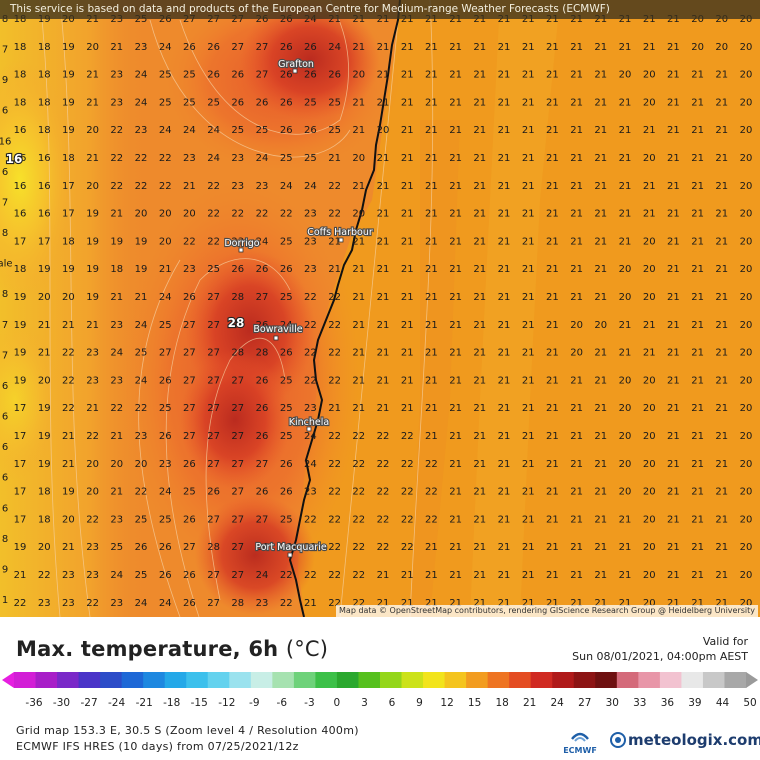  What do you see at coordinates (685, 740) in the screenshot?
I see `meteologix-logo: meteologix.com` at bounding box center [685, 740].